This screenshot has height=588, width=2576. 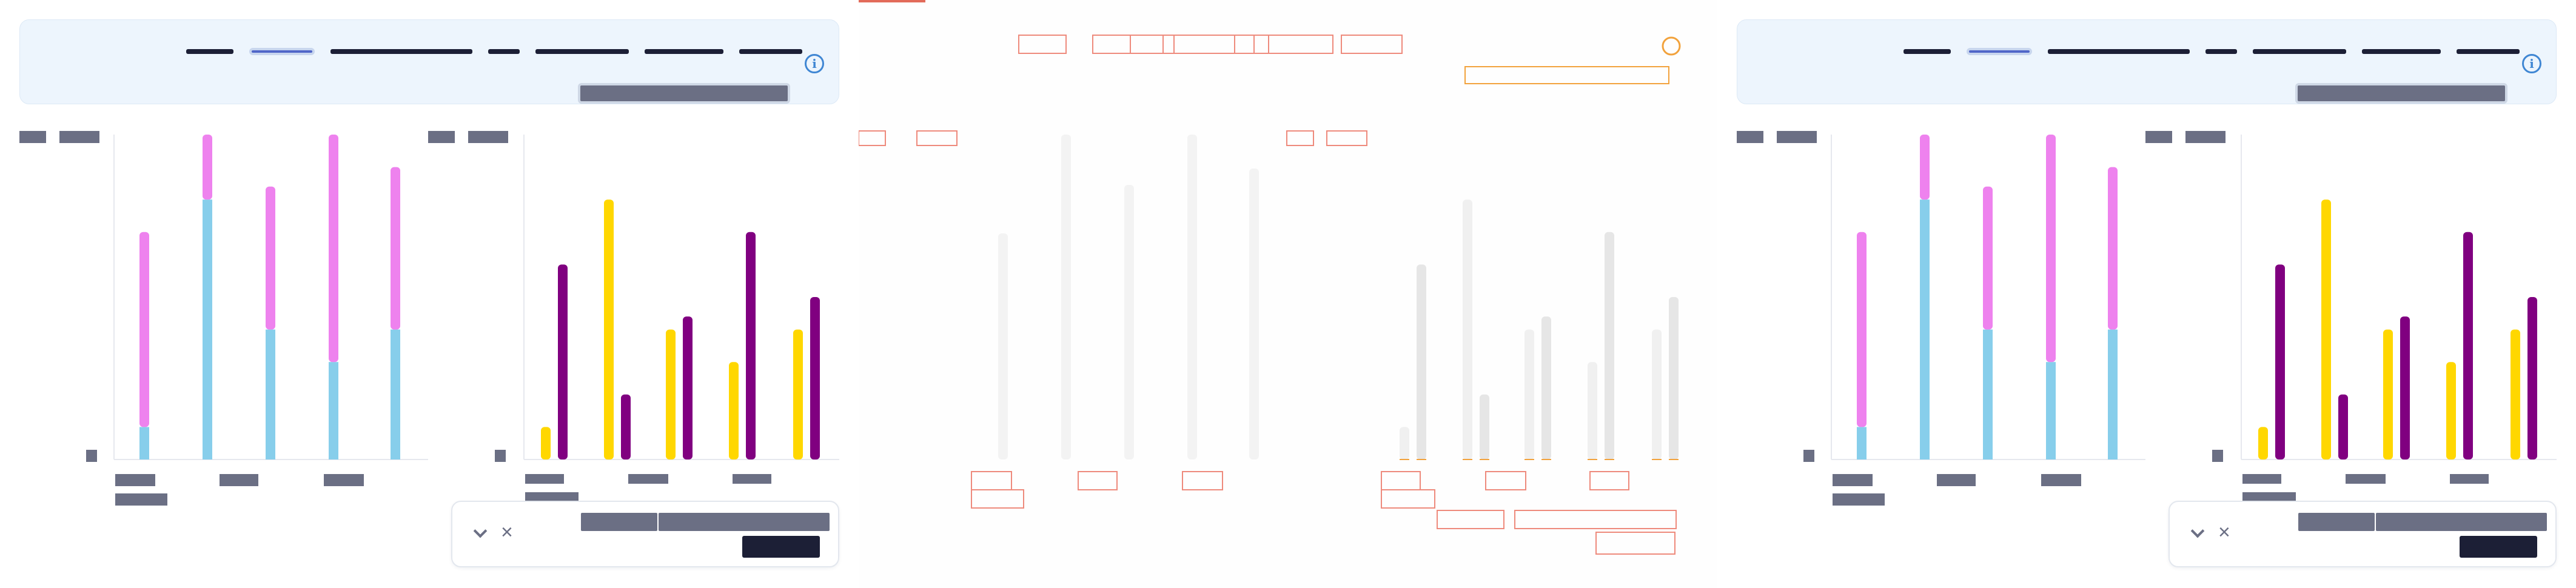 What do you see at coordinates (2224, 532) in the screenshot?
I see `close-icon-right: ×` at bounding box center [2224, 532].